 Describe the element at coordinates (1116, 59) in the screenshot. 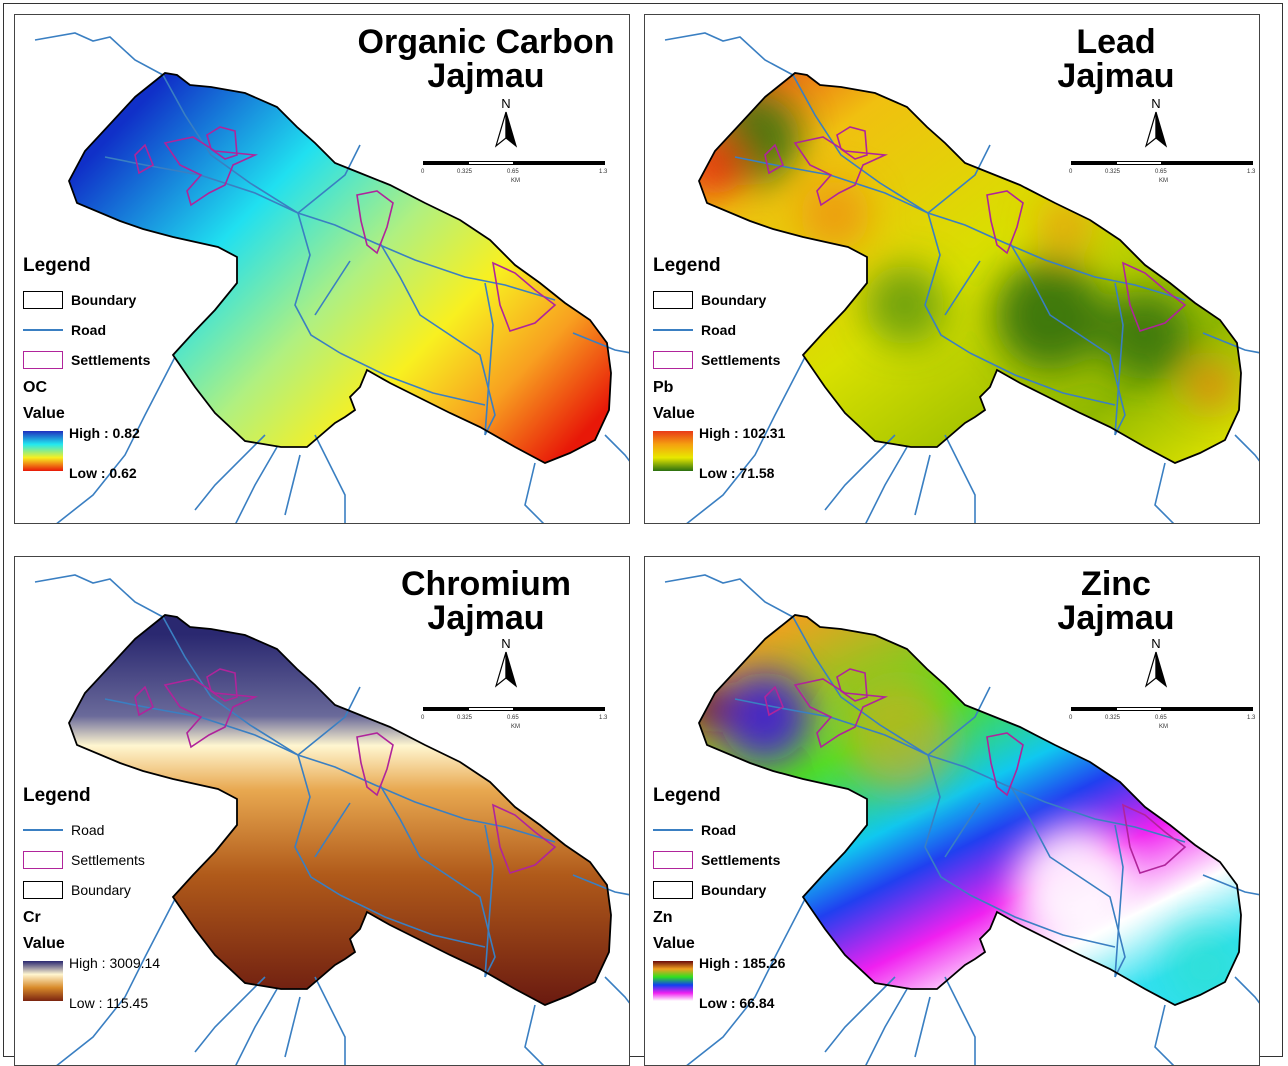

I see `map-title: Lead Jajmau` at that location.